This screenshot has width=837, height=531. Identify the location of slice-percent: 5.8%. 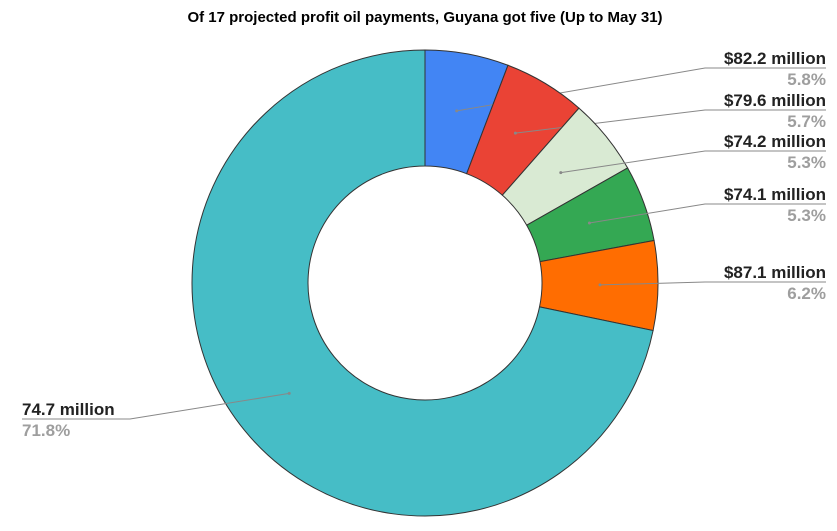
(806, 79).